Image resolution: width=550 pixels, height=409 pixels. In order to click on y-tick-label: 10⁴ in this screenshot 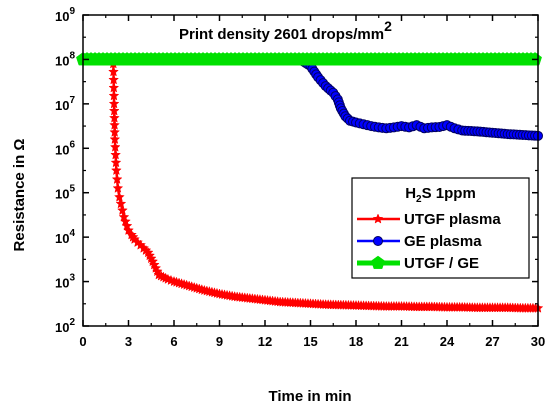, I will do `click(65, 237)`.